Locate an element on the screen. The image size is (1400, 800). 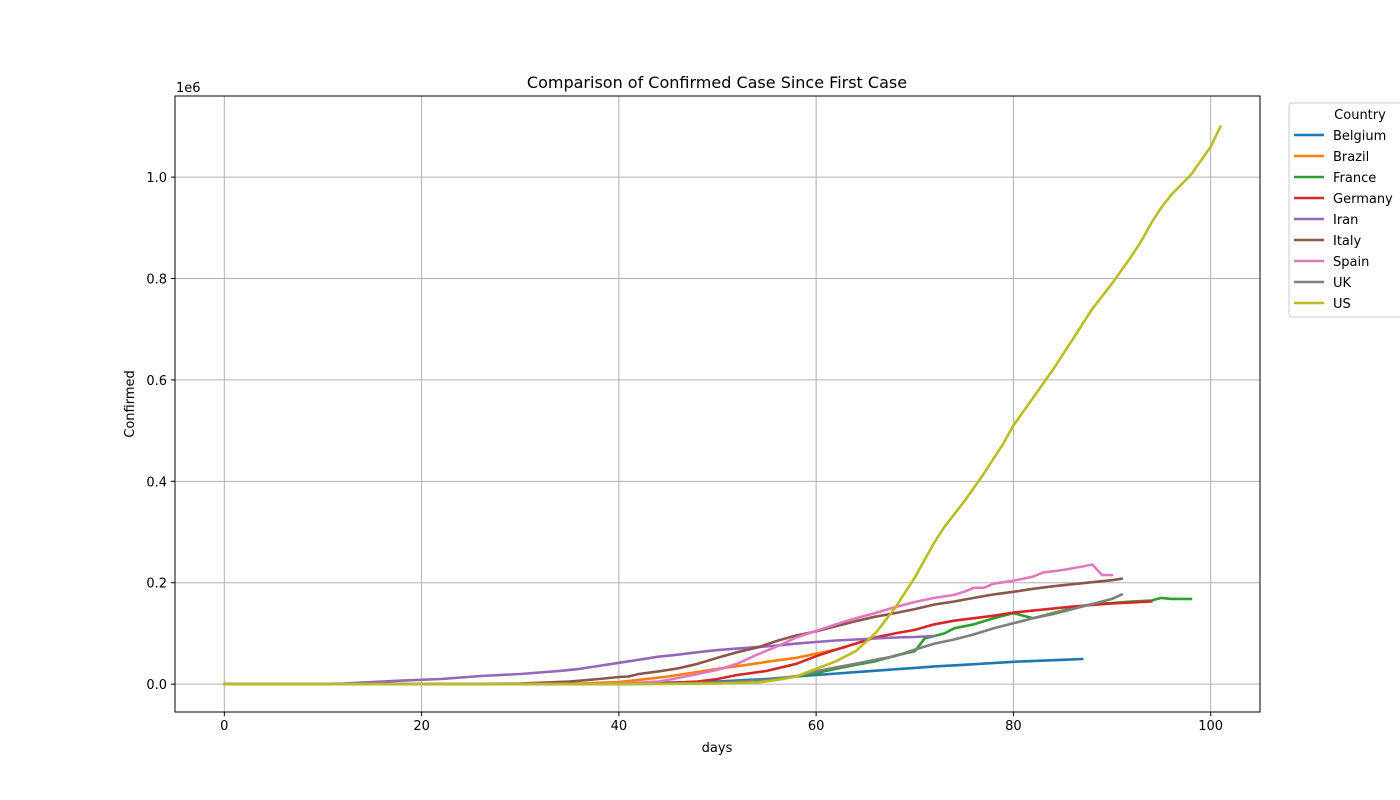
x-tick-label: 80 is located at coordinates (1013, 726).